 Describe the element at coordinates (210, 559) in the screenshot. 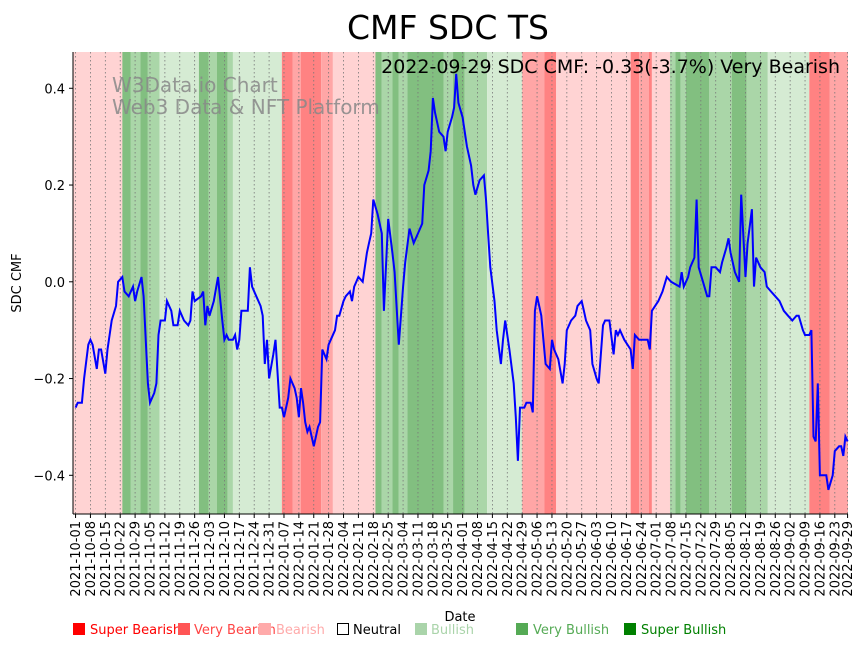

I see `x-tick-label: 2021-12-03` at that location.